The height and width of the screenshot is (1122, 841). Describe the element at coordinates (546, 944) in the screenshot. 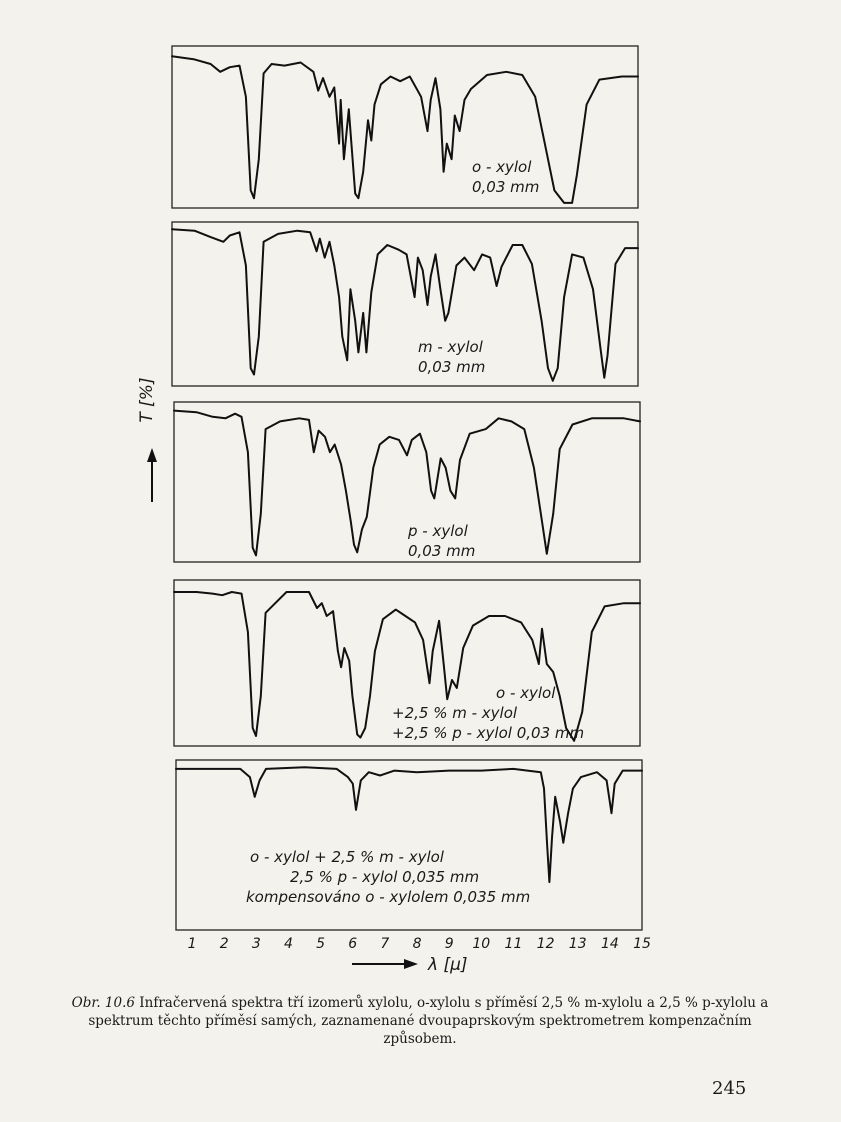

I see `x-tick-label: 12` at that location.